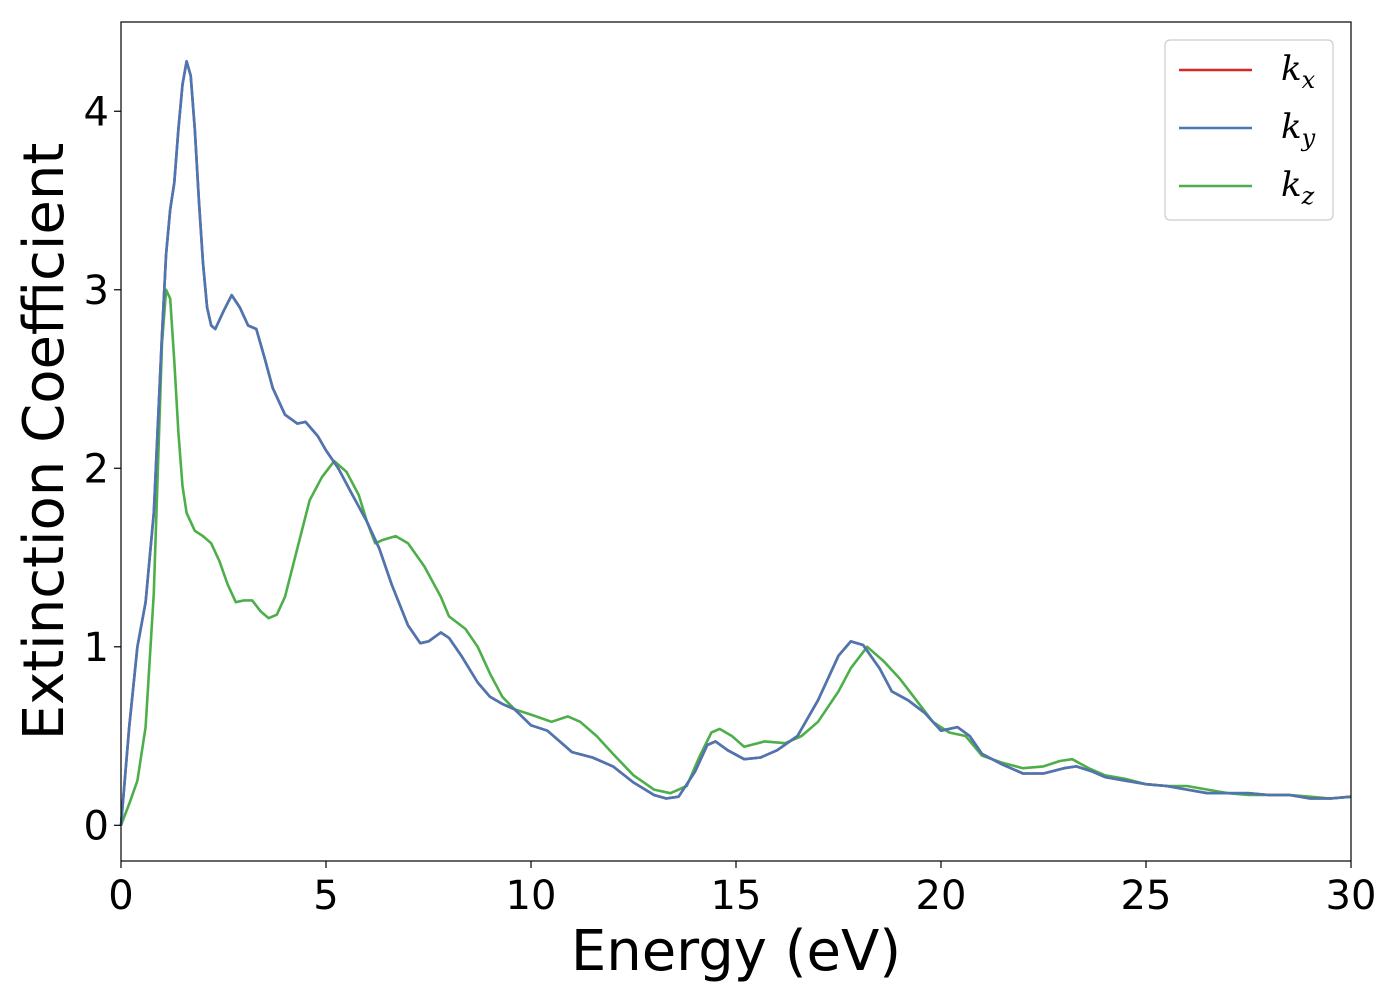 Image resolution: width=1400 pixels, height=1000 pixels. I want to click on x-tick-label: 15, so click(736, 896).